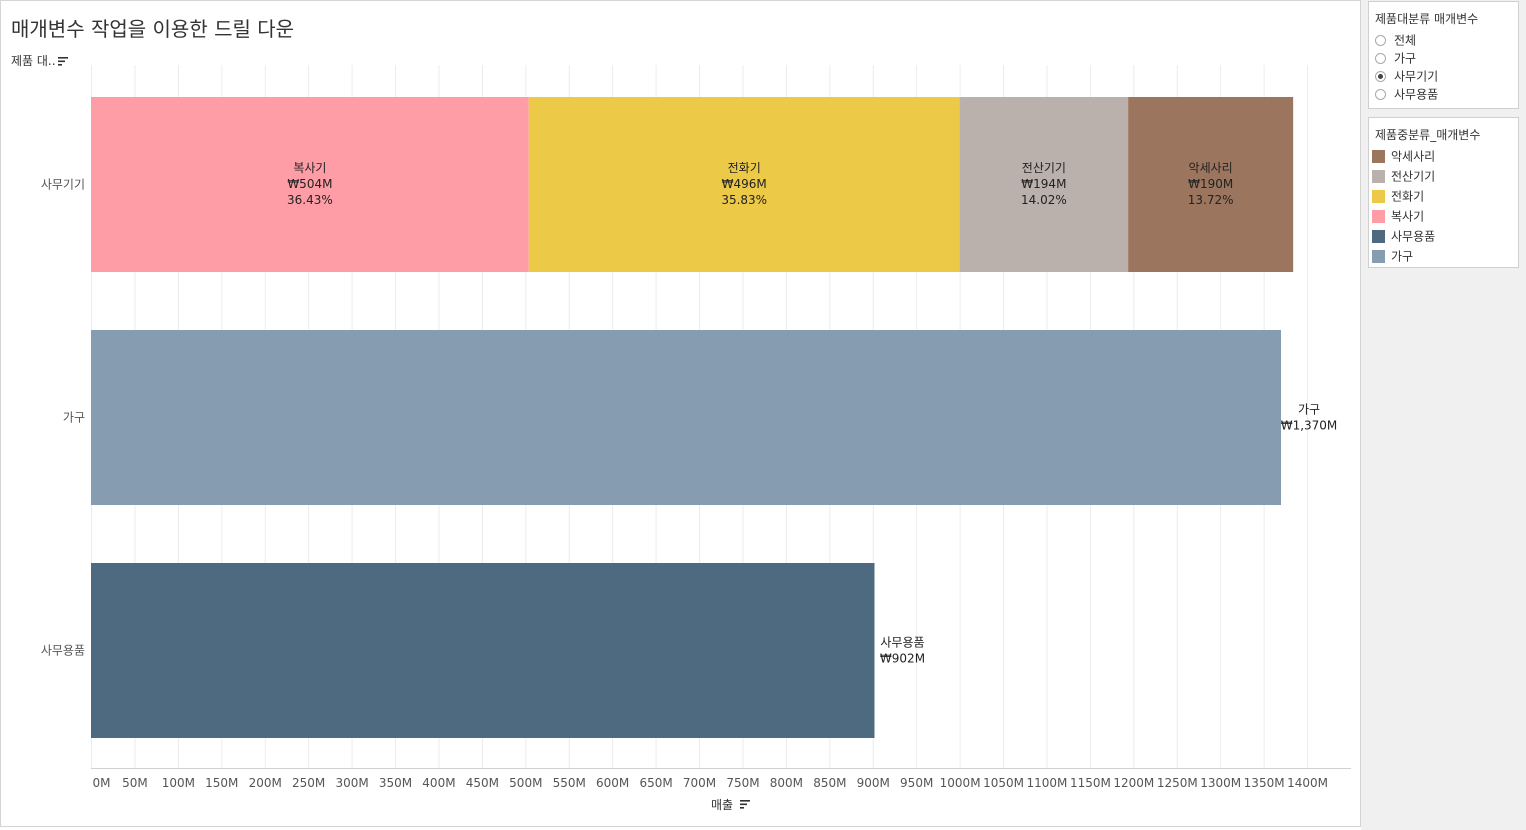 This screenshot has height=830, width=1526. What do you see at coordinates (1309, 426) in the screenshot?
I see `data-label-value: ₩1,370M` at bounding box center [1309, 426].